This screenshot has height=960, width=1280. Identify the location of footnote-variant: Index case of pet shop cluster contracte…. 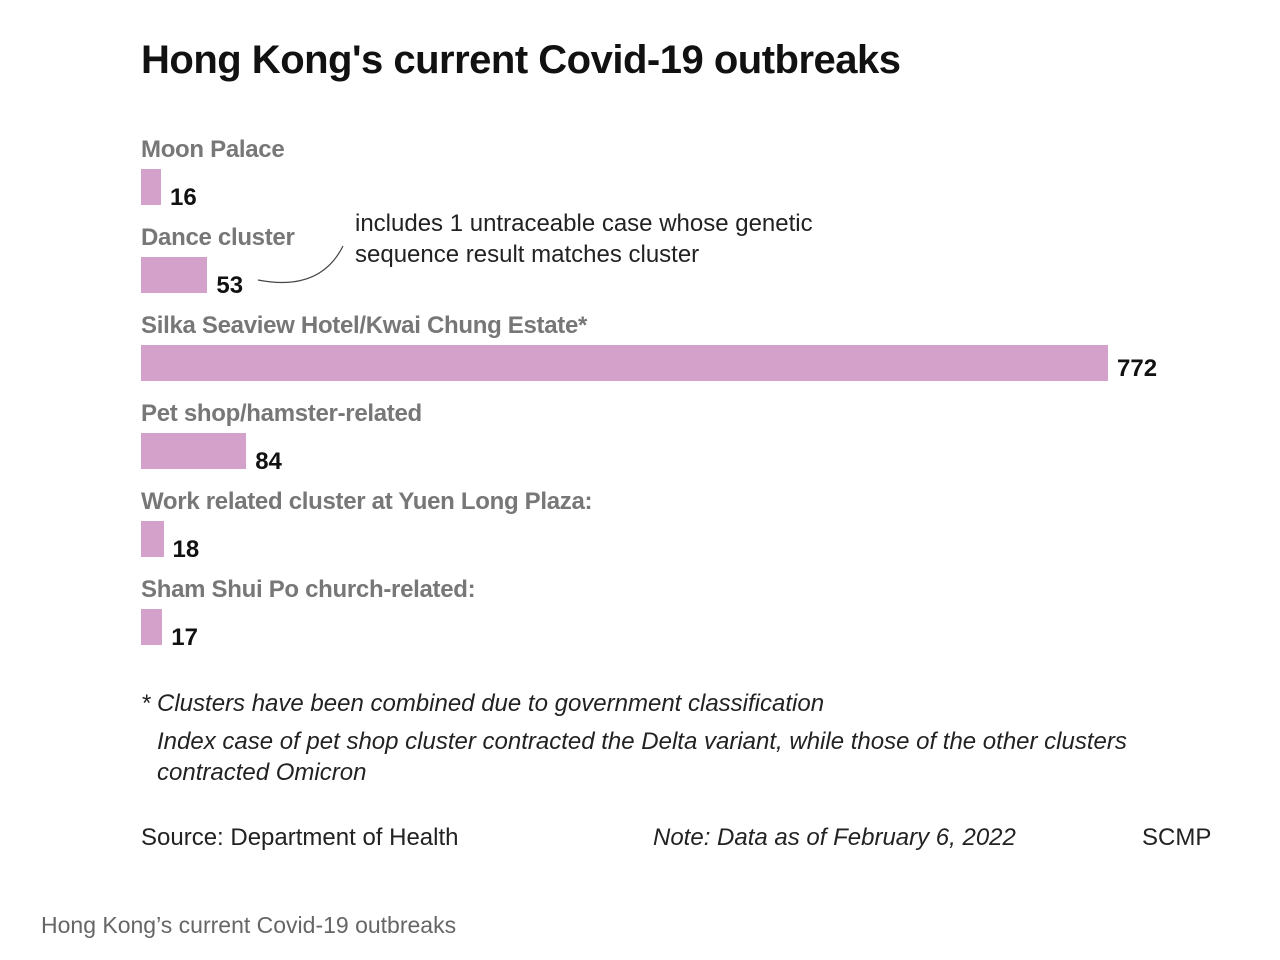
(642, 741).